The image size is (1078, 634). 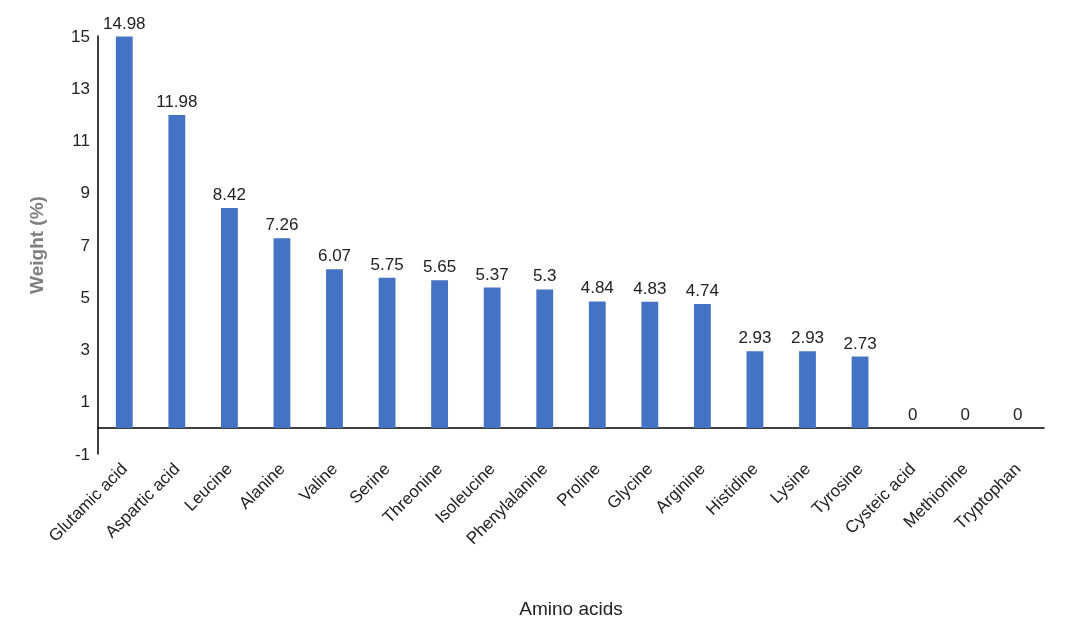 What do you see at coordinates (597, 288) in the screenshot?
I see `data-label: 4.84` at bounding box center [597, 288].